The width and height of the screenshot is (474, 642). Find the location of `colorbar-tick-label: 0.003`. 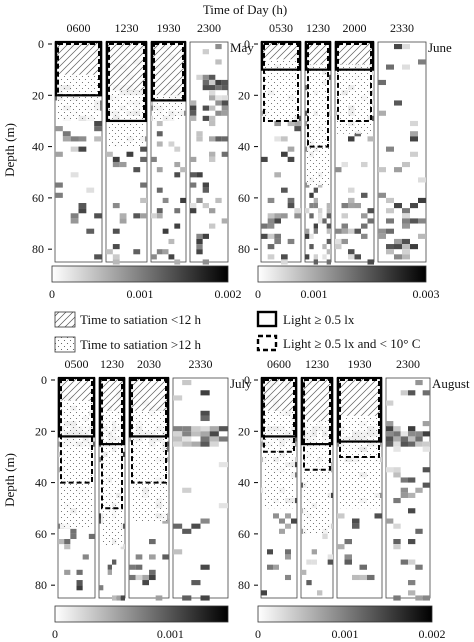

colorbar-tick-label: 0.003 is located at coordinates (426, 294).